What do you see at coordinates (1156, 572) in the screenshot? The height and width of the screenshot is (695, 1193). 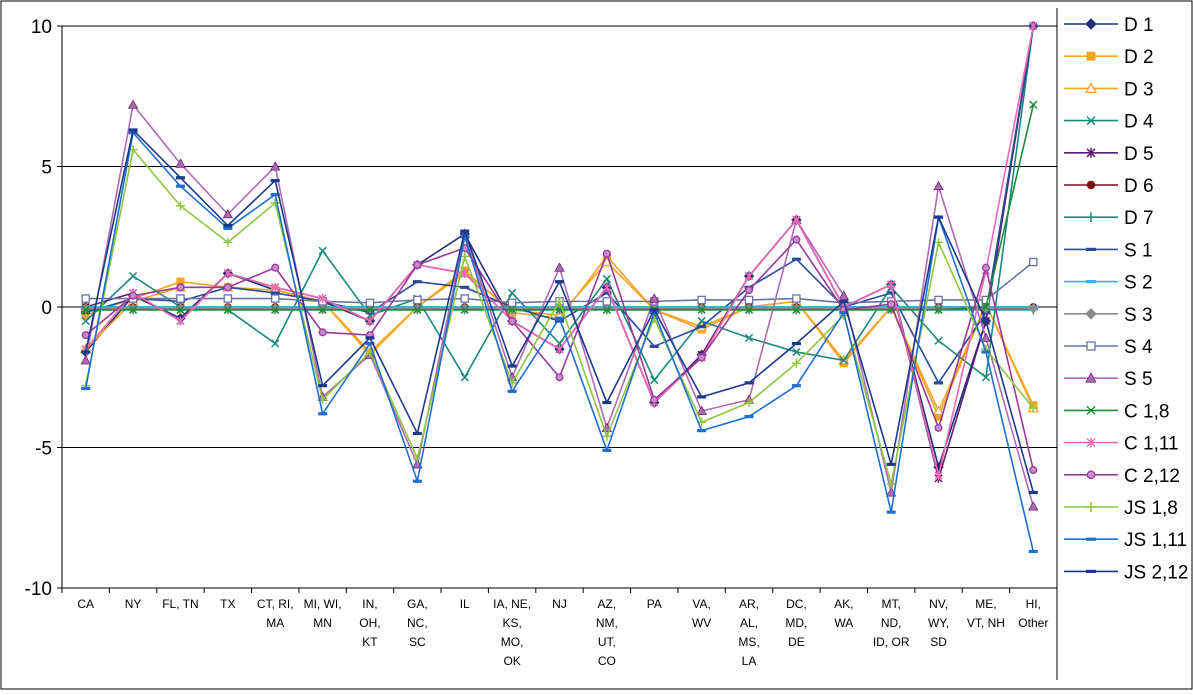 I see `legend-label: JS 2,12` at bounding box center [1156, 572].